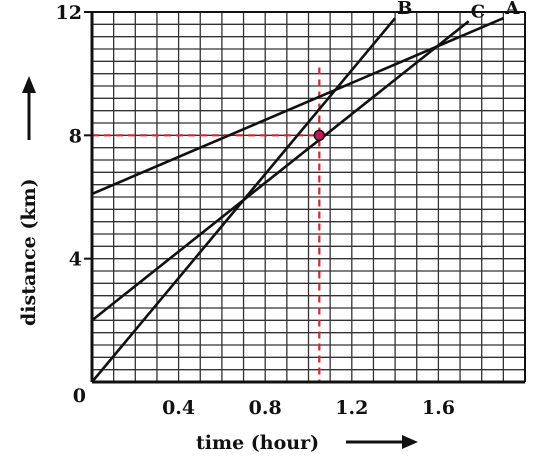  What do you see at coordinates (512, 9) in the screenshot?
I see `series-label-A: A` at bounding box center [512, 9].